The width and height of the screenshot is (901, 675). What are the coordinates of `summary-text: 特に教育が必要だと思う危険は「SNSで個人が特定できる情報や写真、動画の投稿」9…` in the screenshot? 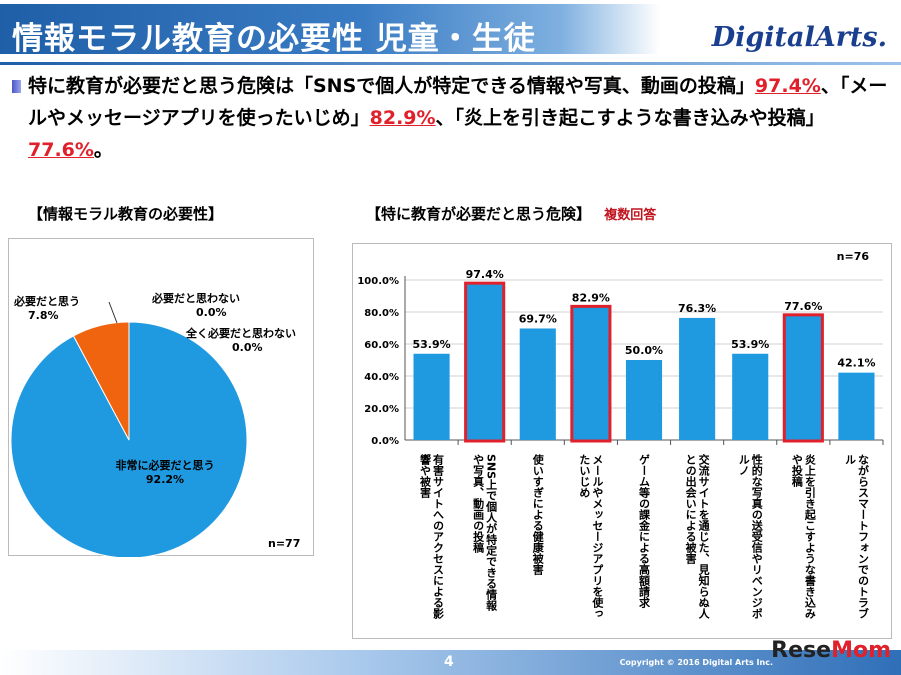 It's located at (458, 118).